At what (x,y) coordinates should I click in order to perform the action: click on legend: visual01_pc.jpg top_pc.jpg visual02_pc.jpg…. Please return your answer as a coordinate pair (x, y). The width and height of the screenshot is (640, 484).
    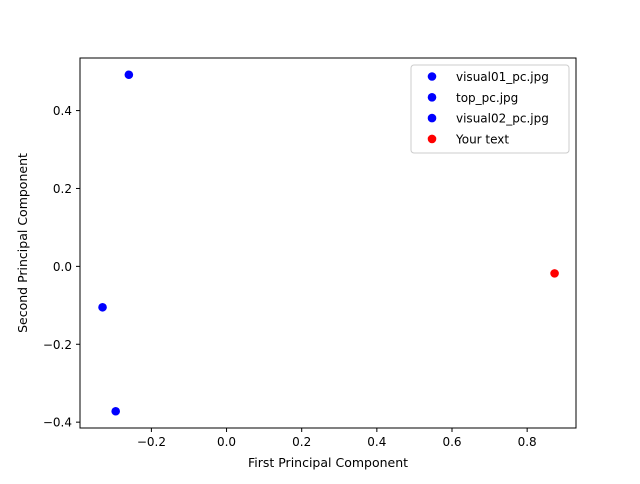
    Looking at the image, I should click on (490, 109).